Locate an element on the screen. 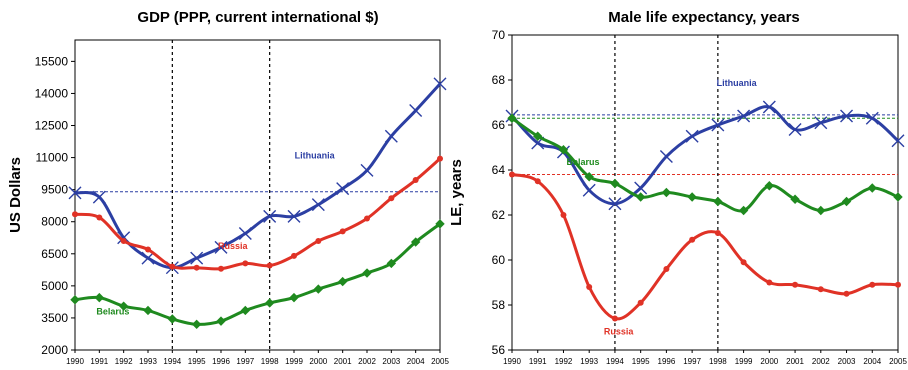  x-tick-label: 2005 is located at coordinates (898, 361).